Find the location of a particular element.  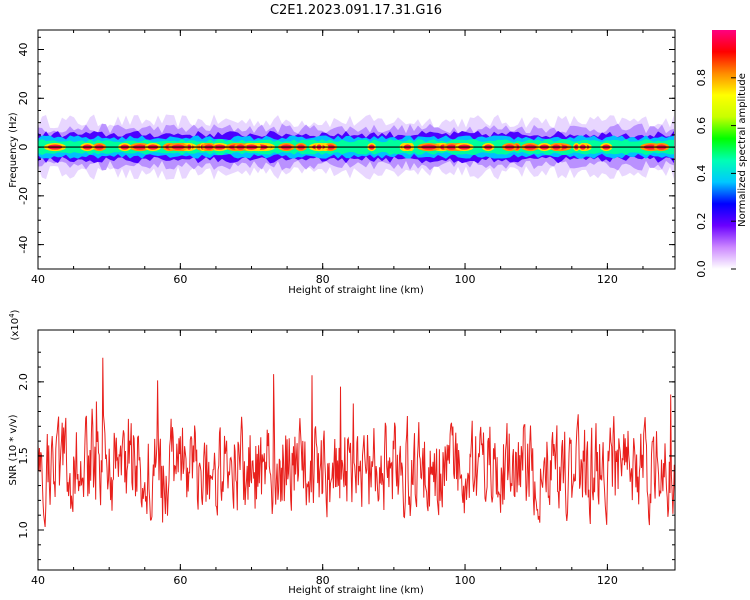

spectrogram-band is located at coordinates (356, 147).